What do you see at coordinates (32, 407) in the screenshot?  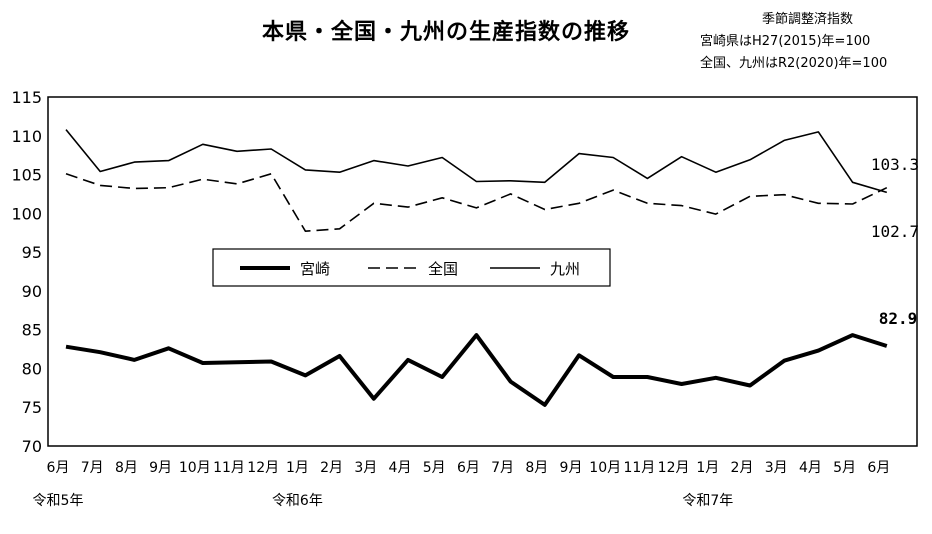 I see `y-tick-label: 75` at bounding box center [32, 407].